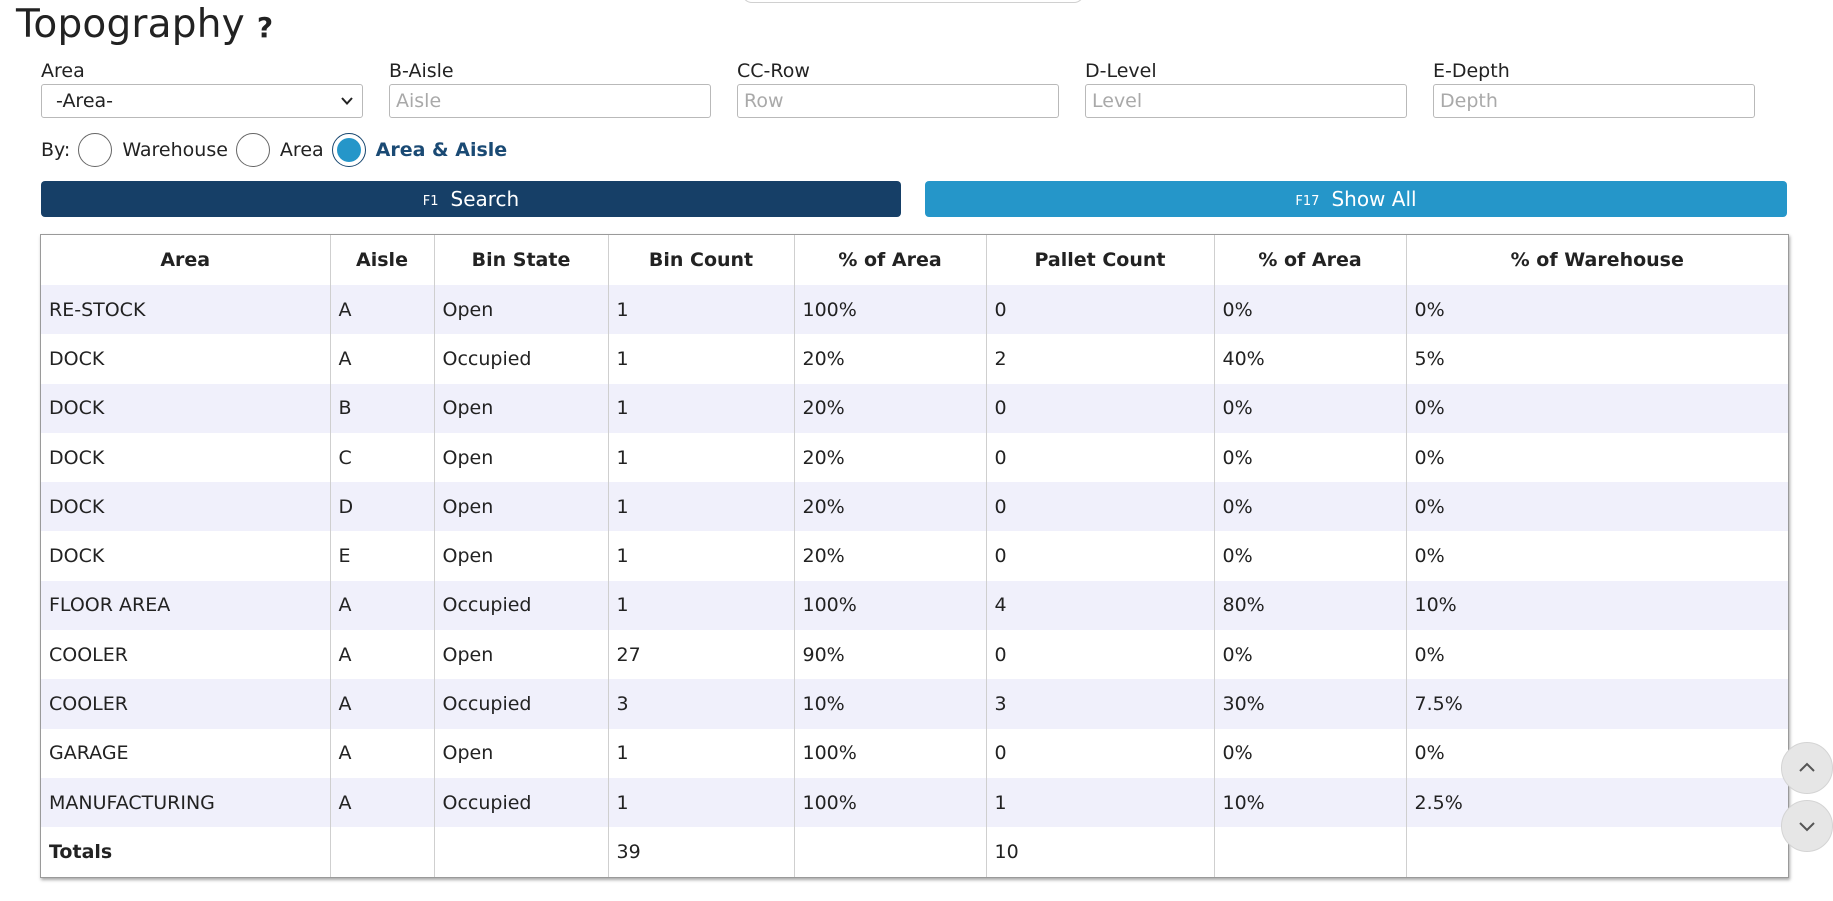  I want to click on column-header: Aisle, so click(382, 260).